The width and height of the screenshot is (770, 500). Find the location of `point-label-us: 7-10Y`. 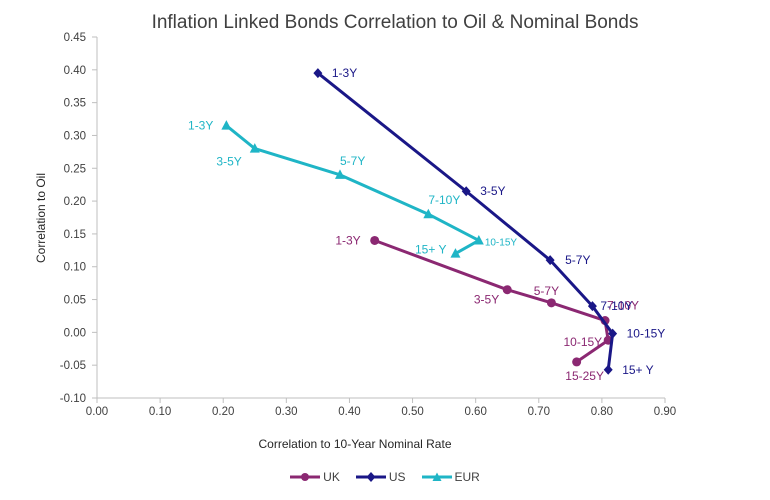

point-label-us: 7-10Y is located at coordinates (616, 306).